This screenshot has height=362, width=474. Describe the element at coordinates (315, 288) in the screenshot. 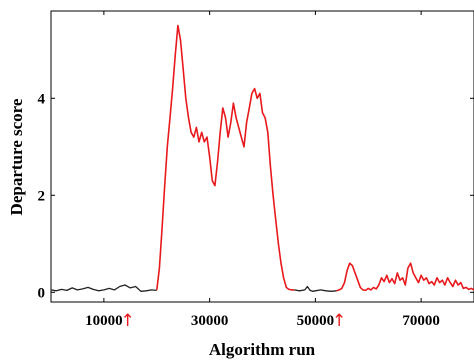

I see `series-line-3-normal` at that location.